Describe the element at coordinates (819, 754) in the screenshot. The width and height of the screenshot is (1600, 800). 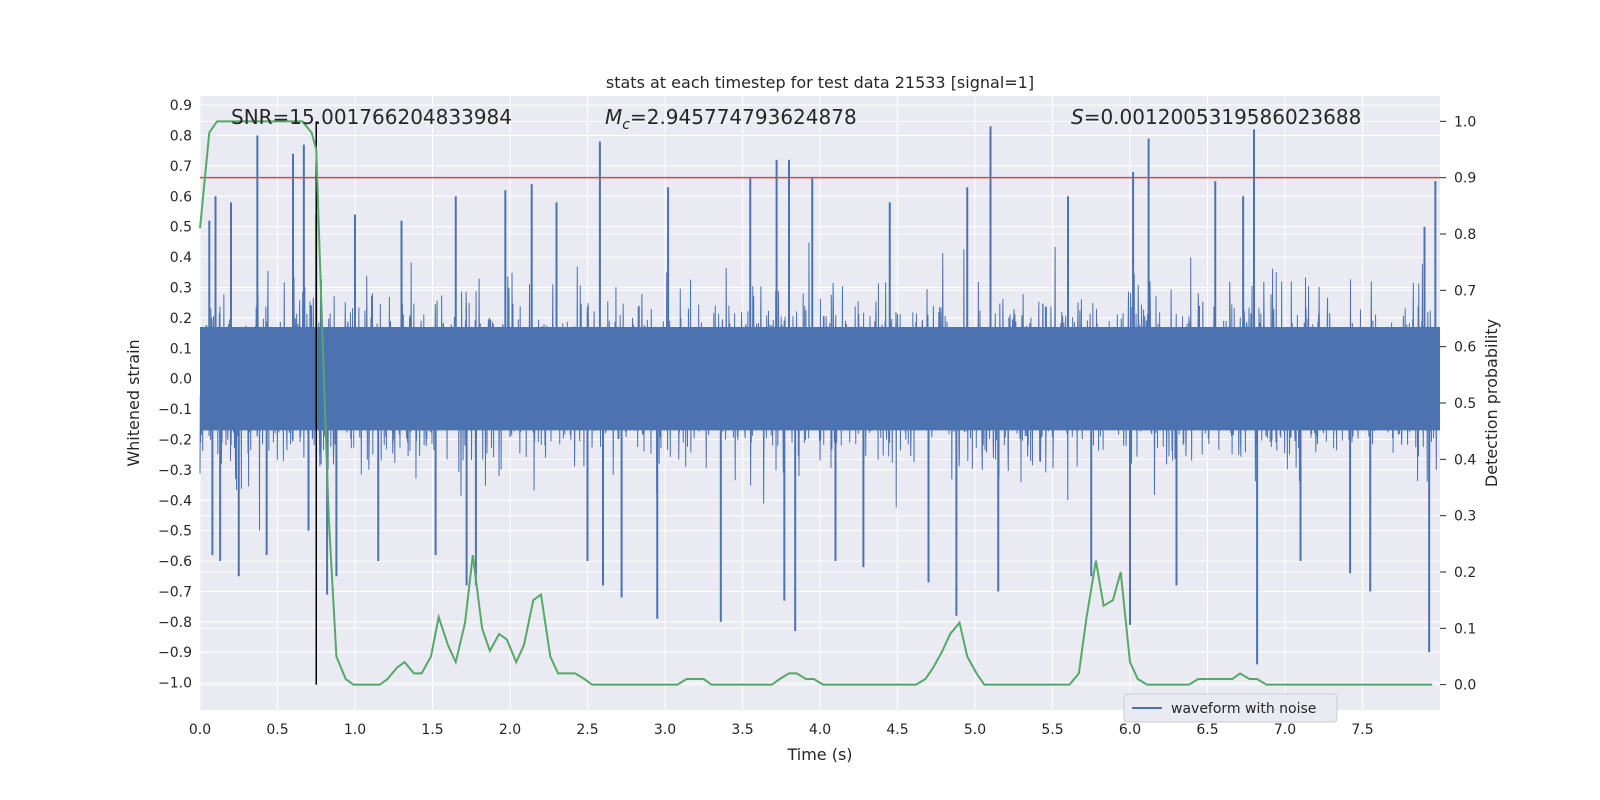
I see `x-axis-label: Time (s)` at that location.